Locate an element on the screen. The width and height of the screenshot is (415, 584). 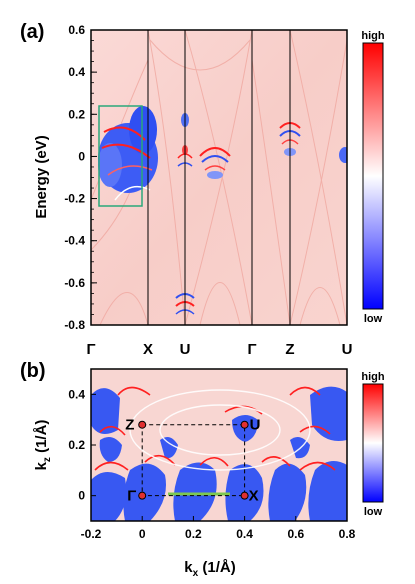
colorbar-a-low: low is located at coordinates (373, 319).